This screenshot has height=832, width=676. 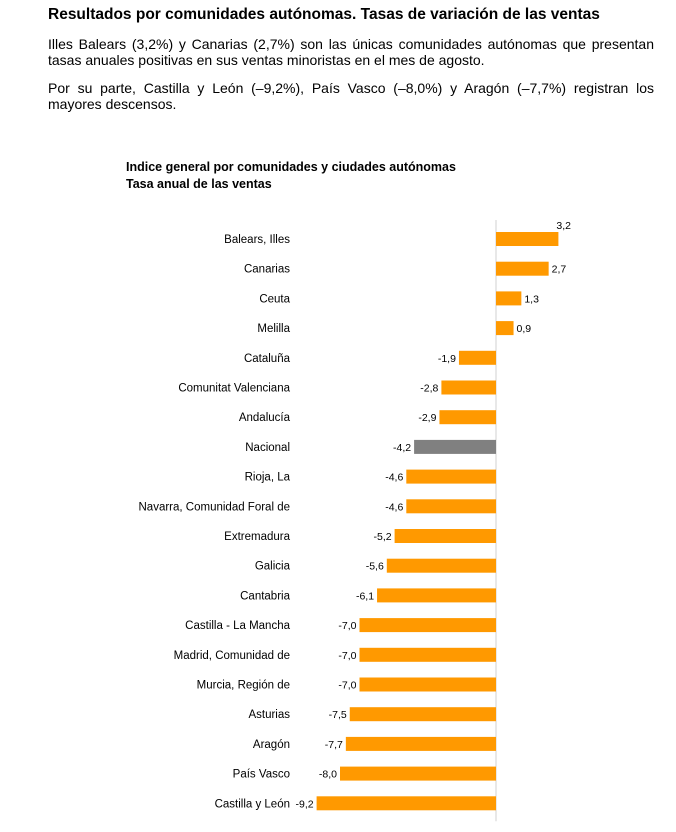 What do you see at coordinates (232, 656) in the screenshot?
I see `category-label-14: Madrid, Comunidad de` at bounding box center [232, 656].